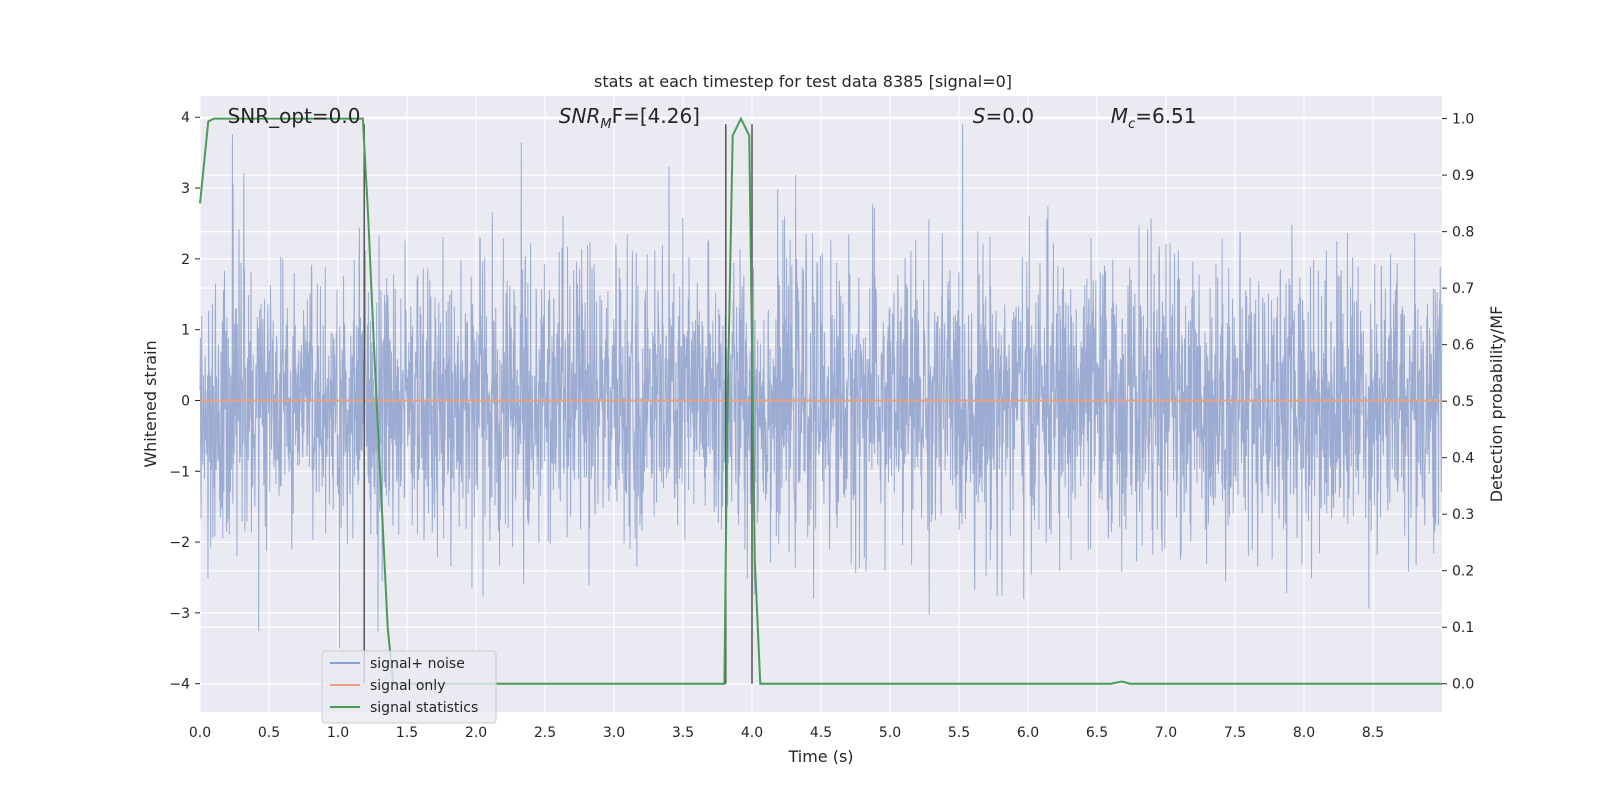  I want to click on x-tick-label: 8.0, so click(1304, 733).